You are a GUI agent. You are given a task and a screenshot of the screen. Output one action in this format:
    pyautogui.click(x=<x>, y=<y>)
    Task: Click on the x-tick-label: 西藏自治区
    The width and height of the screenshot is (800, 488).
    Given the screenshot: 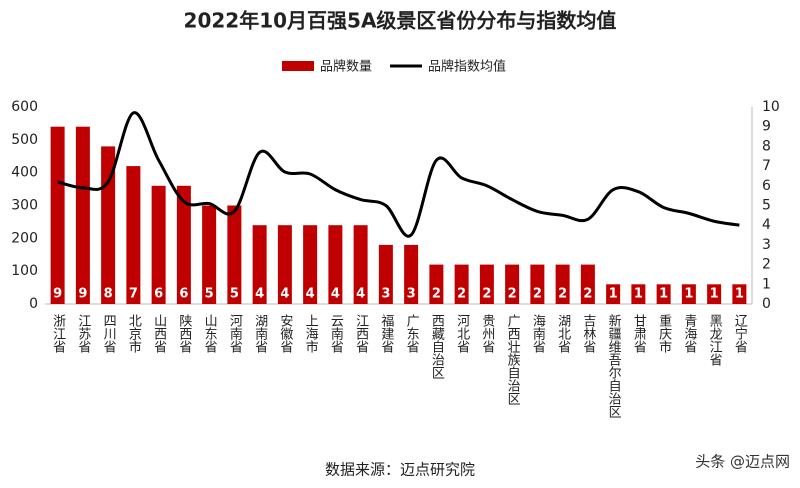 What is the action you would take?
    pyautogui.click(x=437, y=346)
    